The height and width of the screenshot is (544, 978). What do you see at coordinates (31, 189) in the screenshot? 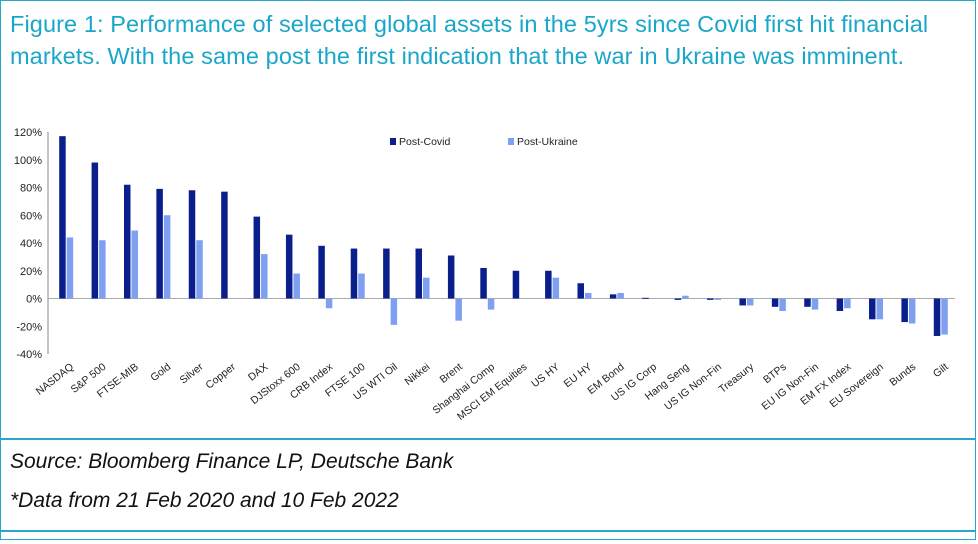
I see `y-tick-label: 80%` at bounding box center [31, 189].